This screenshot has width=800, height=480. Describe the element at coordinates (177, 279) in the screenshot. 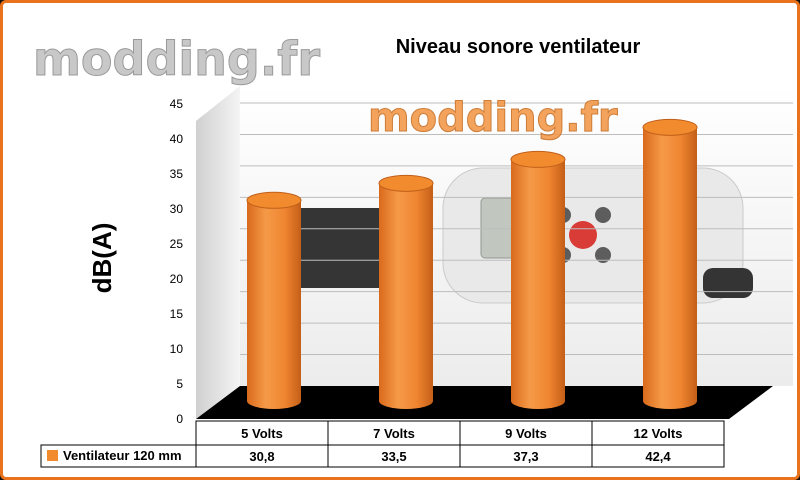

I see `y-tick-label: 20` at that location.